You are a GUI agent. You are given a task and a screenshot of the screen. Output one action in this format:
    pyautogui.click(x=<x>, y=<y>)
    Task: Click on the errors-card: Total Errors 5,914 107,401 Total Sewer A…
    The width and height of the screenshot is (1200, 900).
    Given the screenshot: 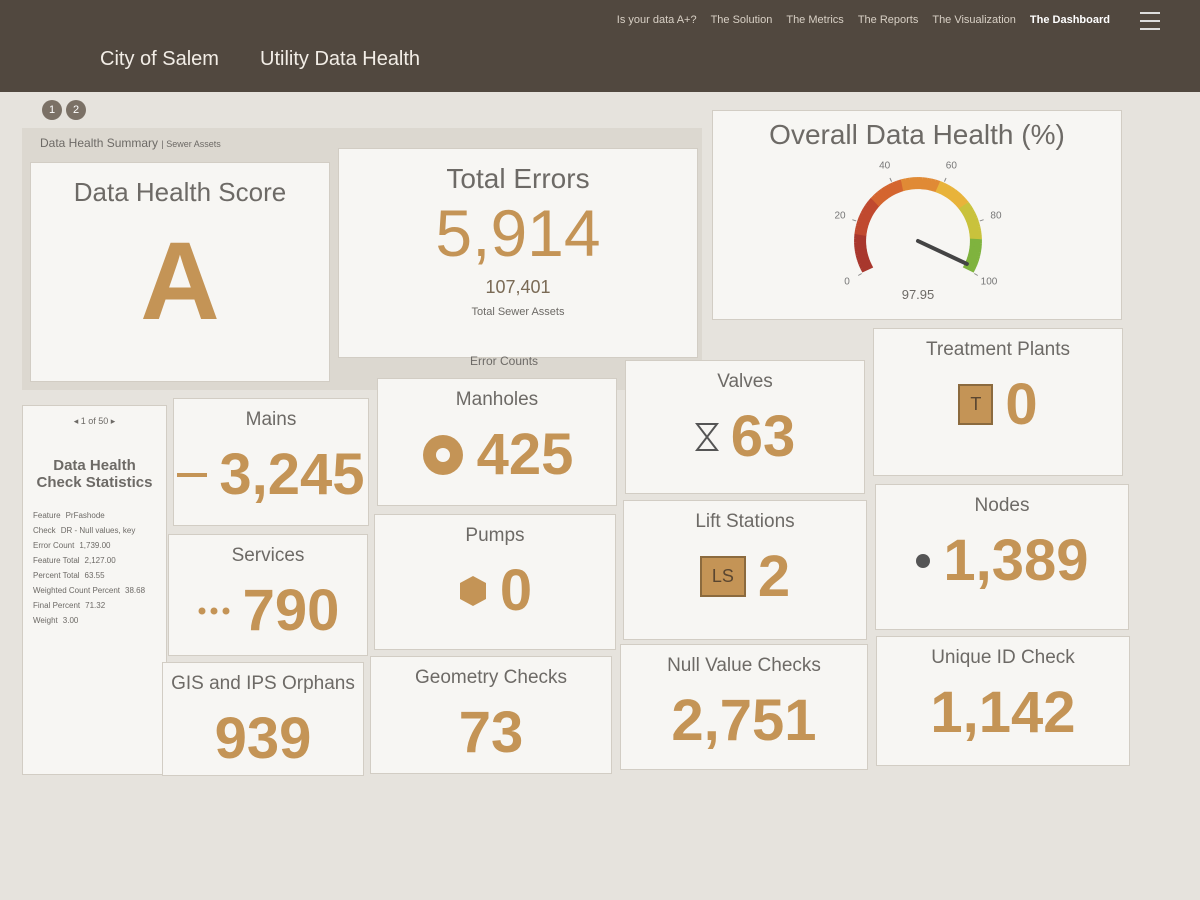 What is the action you would take?
    pyautogui.click(x=518, y=253)
    